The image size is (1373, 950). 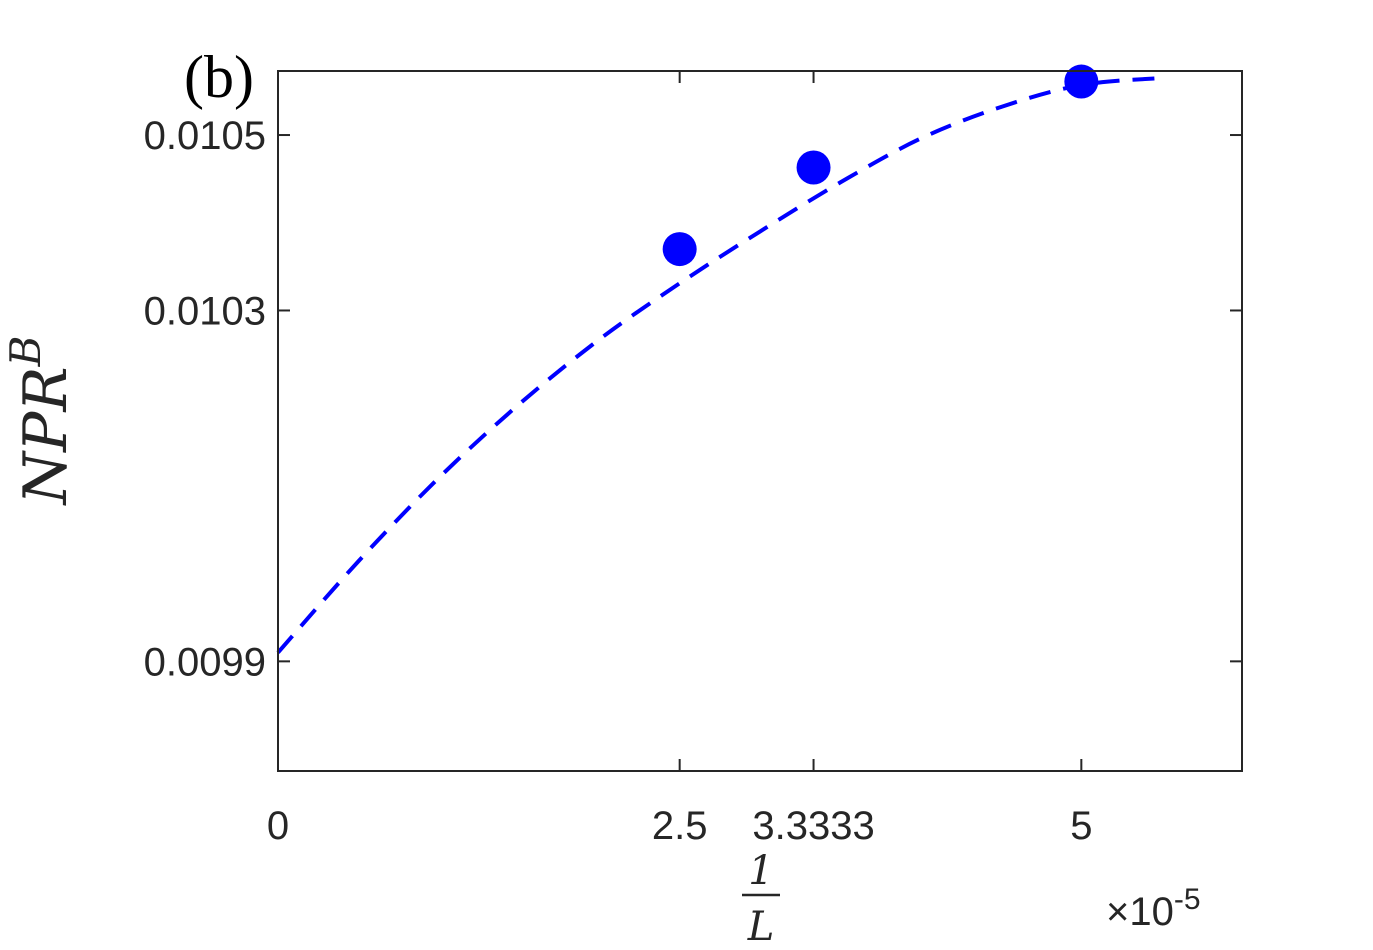 I want to click on x-tick-label: 2.5, so click(x=680, y=826).